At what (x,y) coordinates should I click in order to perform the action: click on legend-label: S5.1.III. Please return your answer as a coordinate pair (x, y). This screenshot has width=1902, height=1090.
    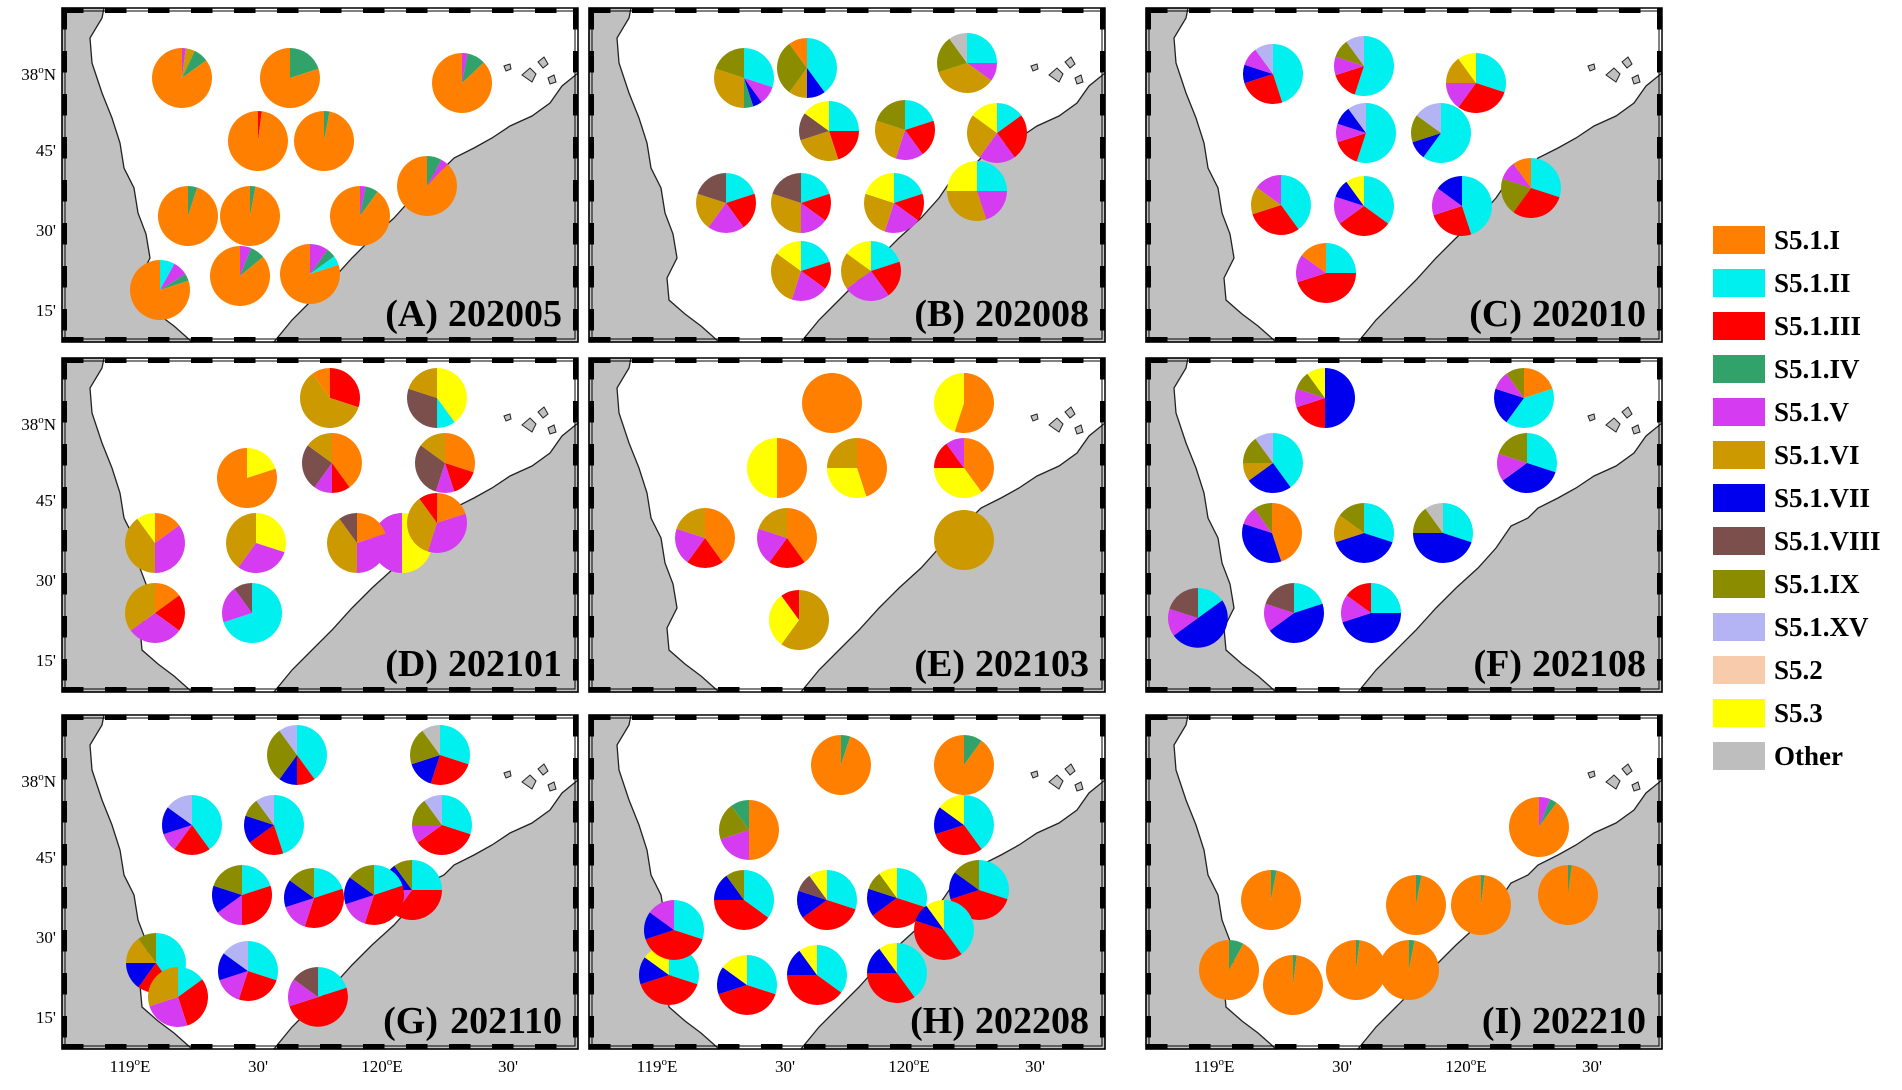
    Looking at the image, I should click on (1817, 326).